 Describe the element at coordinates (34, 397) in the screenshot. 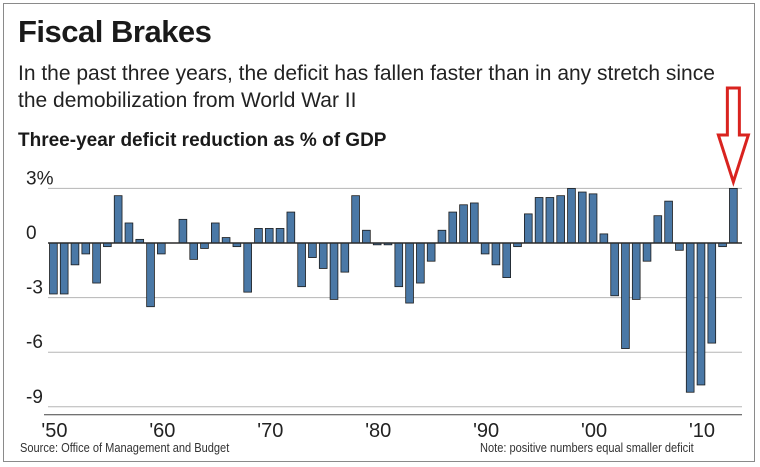

I see `y-tick-label: -9` at that location.